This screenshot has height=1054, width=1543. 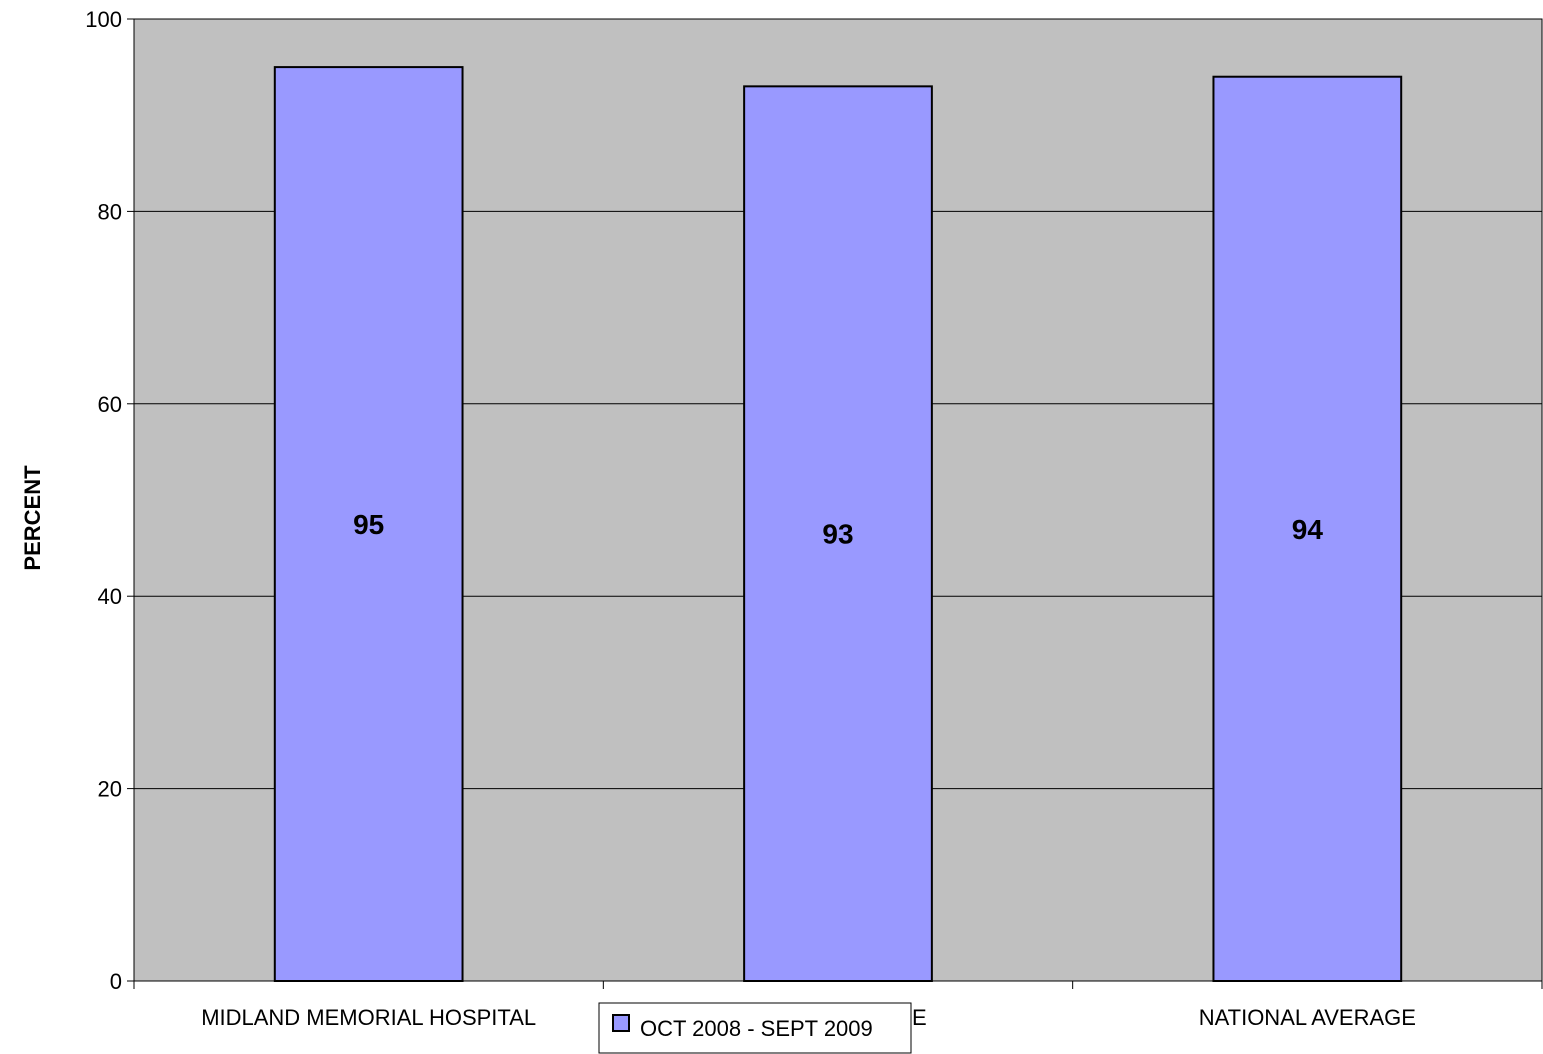 What do you see at coordinates (103, 19) in the screenshot?
I see `y-tick-label: 100` at bounding box center [103, 19].